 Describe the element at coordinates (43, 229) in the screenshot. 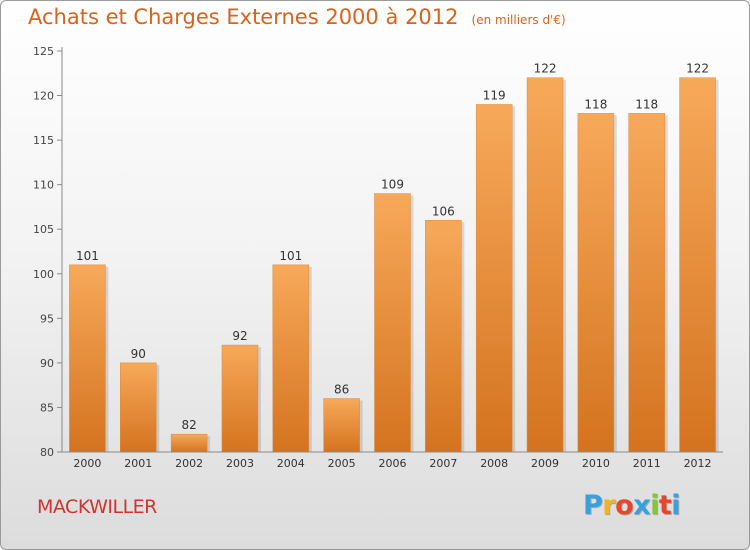

I see `y-tick-label: 105` at that location.